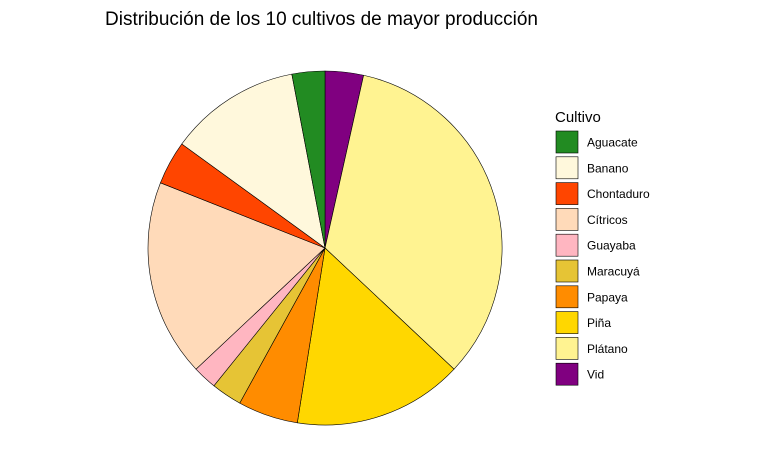  Describe the element at coordinates (607, 220) in the screenshot. I see `legend-label-citricos: Cítricos` at that location.